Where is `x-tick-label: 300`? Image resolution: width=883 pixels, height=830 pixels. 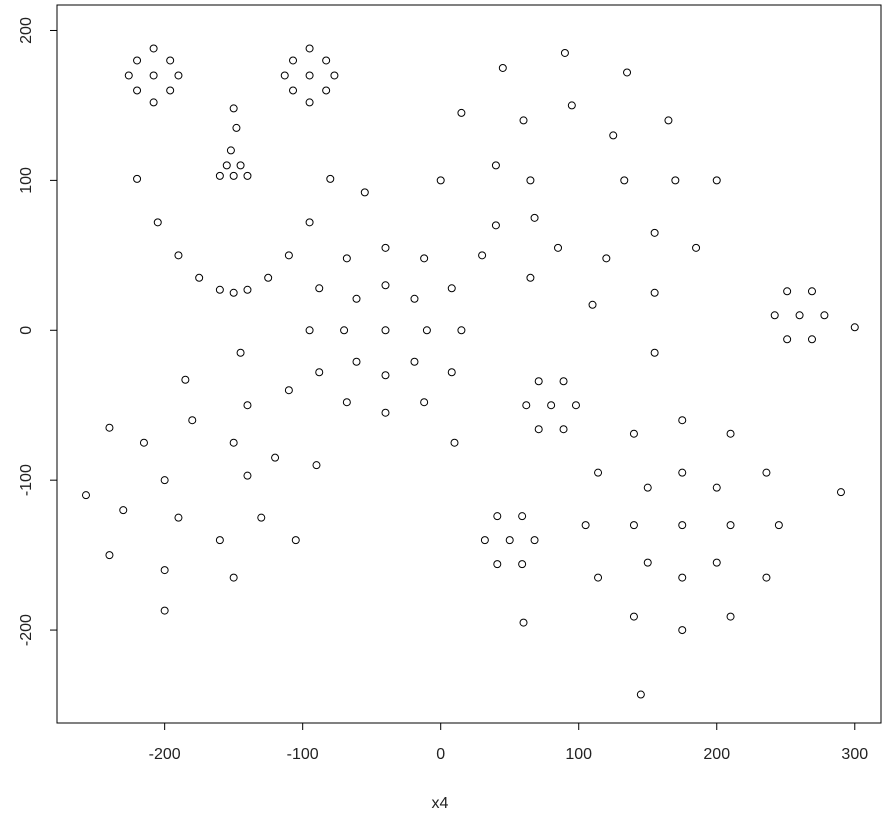
x-tick-label: 300 is located at coordinates (854, 754).